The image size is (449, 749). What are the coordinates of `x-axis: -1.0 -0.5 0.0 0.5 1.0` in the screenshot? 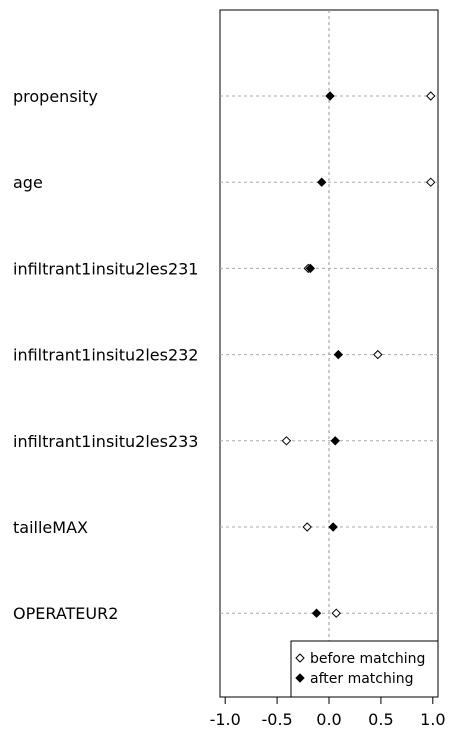 It's located at (328, 712).